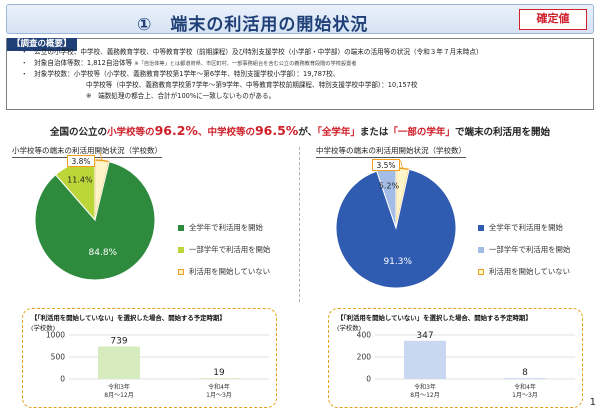  I want to click on y-tick-label: 1000, so click(55, 335).